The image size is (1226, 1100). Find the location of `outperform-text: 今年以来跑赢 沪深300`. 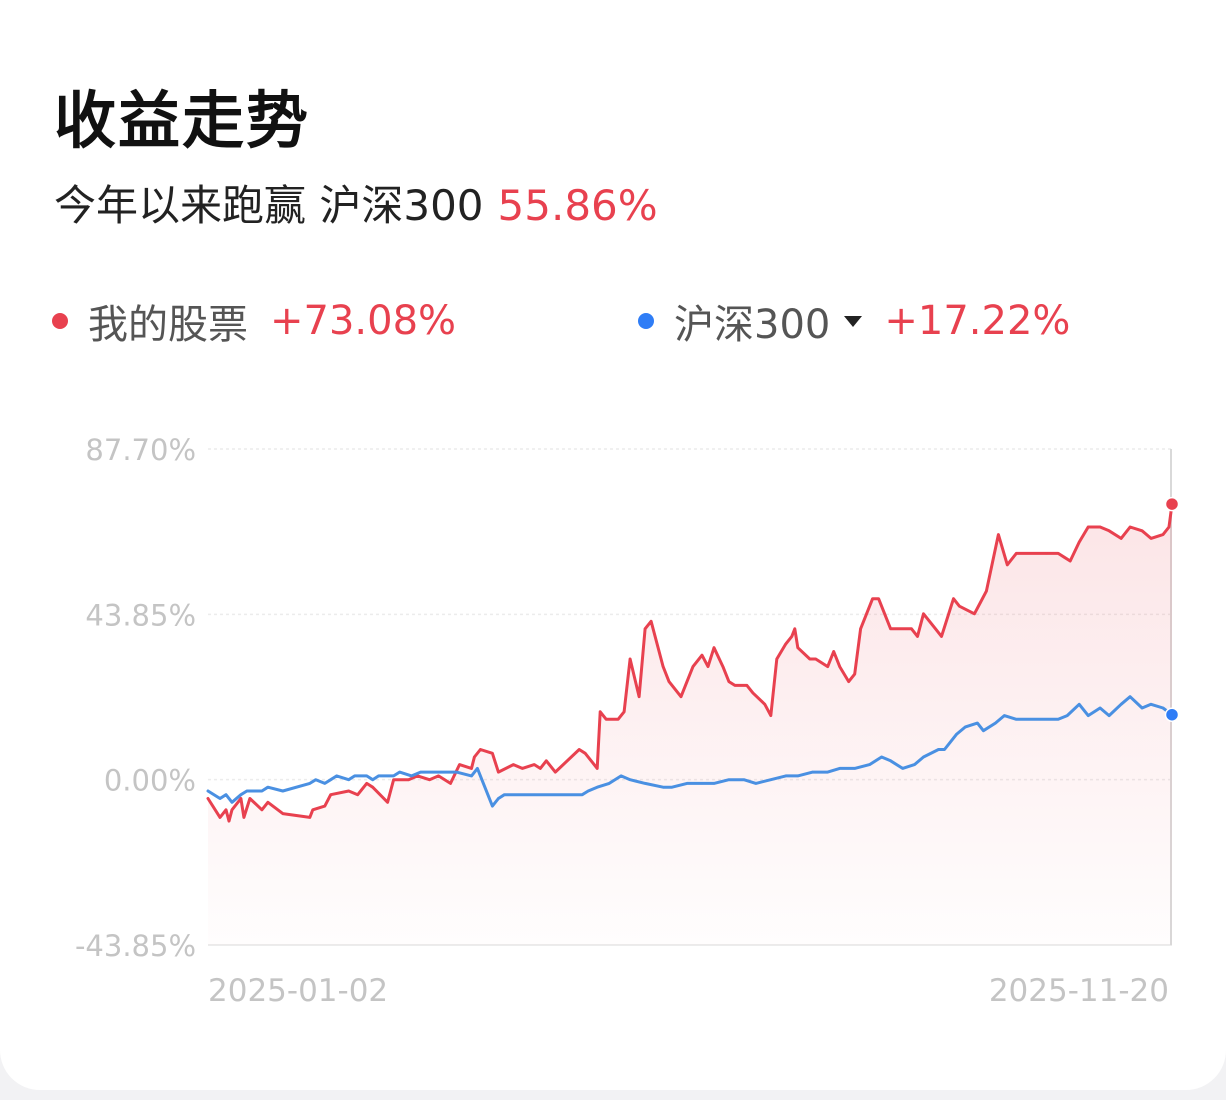

outperform-text: 今年以来跑赢 沪深300 is located at coordinates (269, 205).